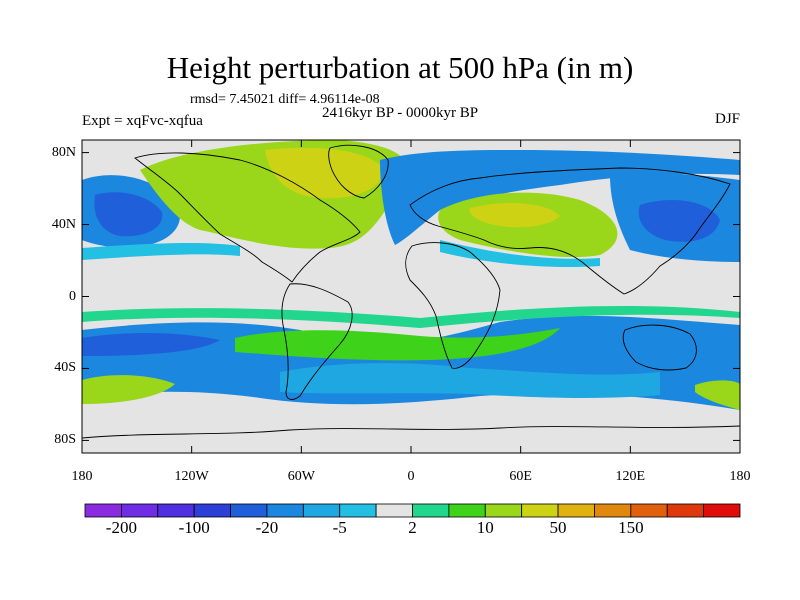 Image resolution: width=800 pixels, height=600 pixels. I want to click on lon-tick-label: 60W, so click(301, 476).